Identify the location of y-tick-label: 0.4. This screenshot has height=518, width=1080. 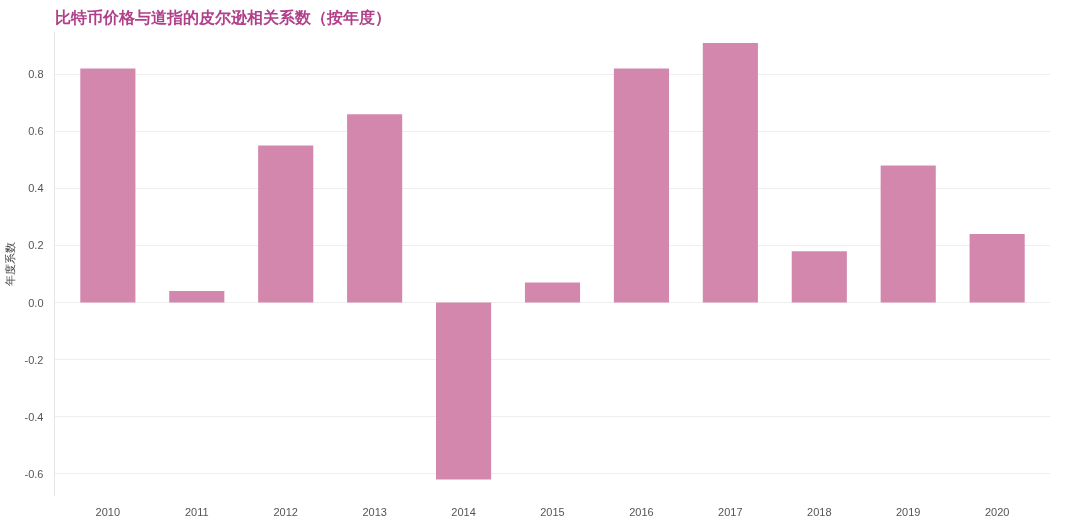
(36, 188).